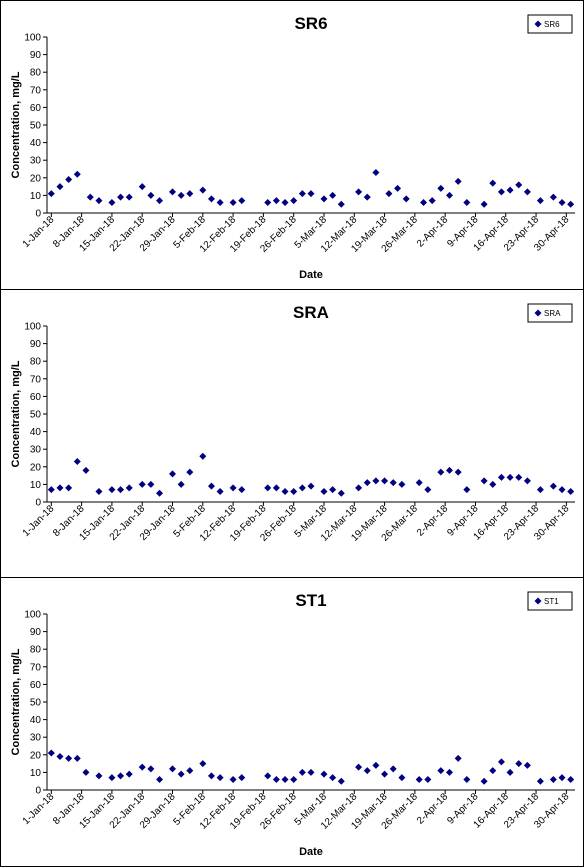  What do you see at coordinates (36, 126) in the screenshot?
I see `y-tick-label: 50` at bounding box center [36, 126].